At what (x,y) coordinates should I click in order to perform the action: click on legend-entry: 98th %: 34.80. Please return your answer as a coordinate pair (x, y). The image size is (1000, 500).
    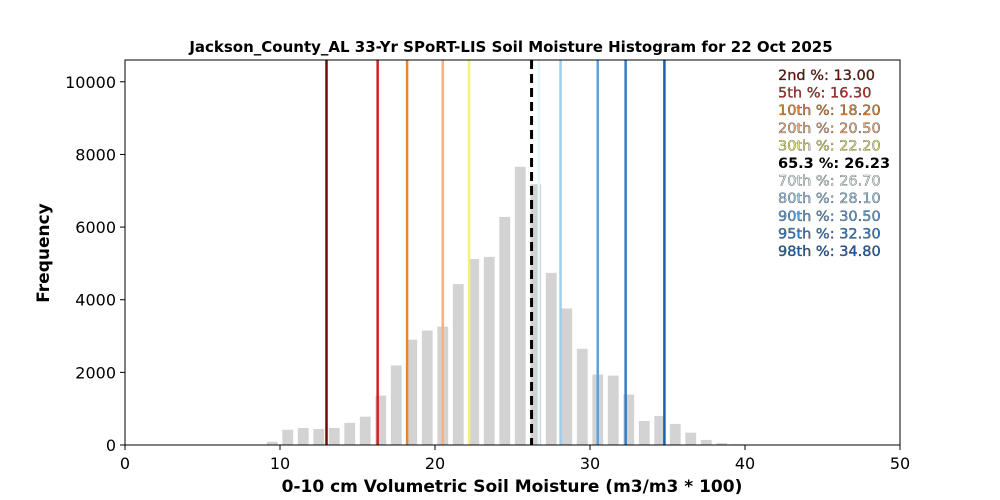
    Looking at the image, I should click on (829, 252).